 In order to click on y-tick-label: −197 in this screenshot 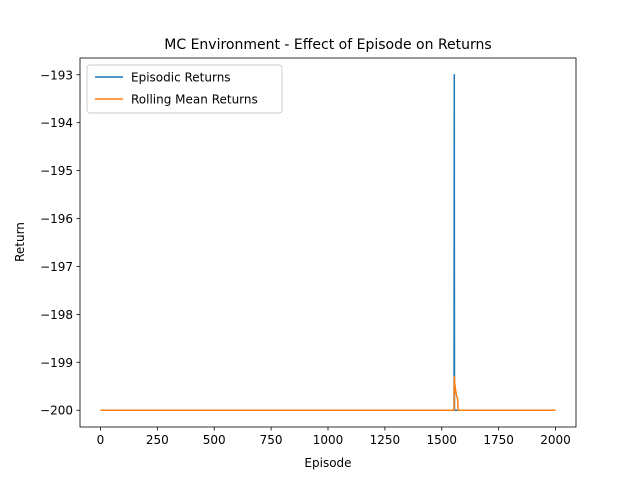, I will do `click(56, 267)`.